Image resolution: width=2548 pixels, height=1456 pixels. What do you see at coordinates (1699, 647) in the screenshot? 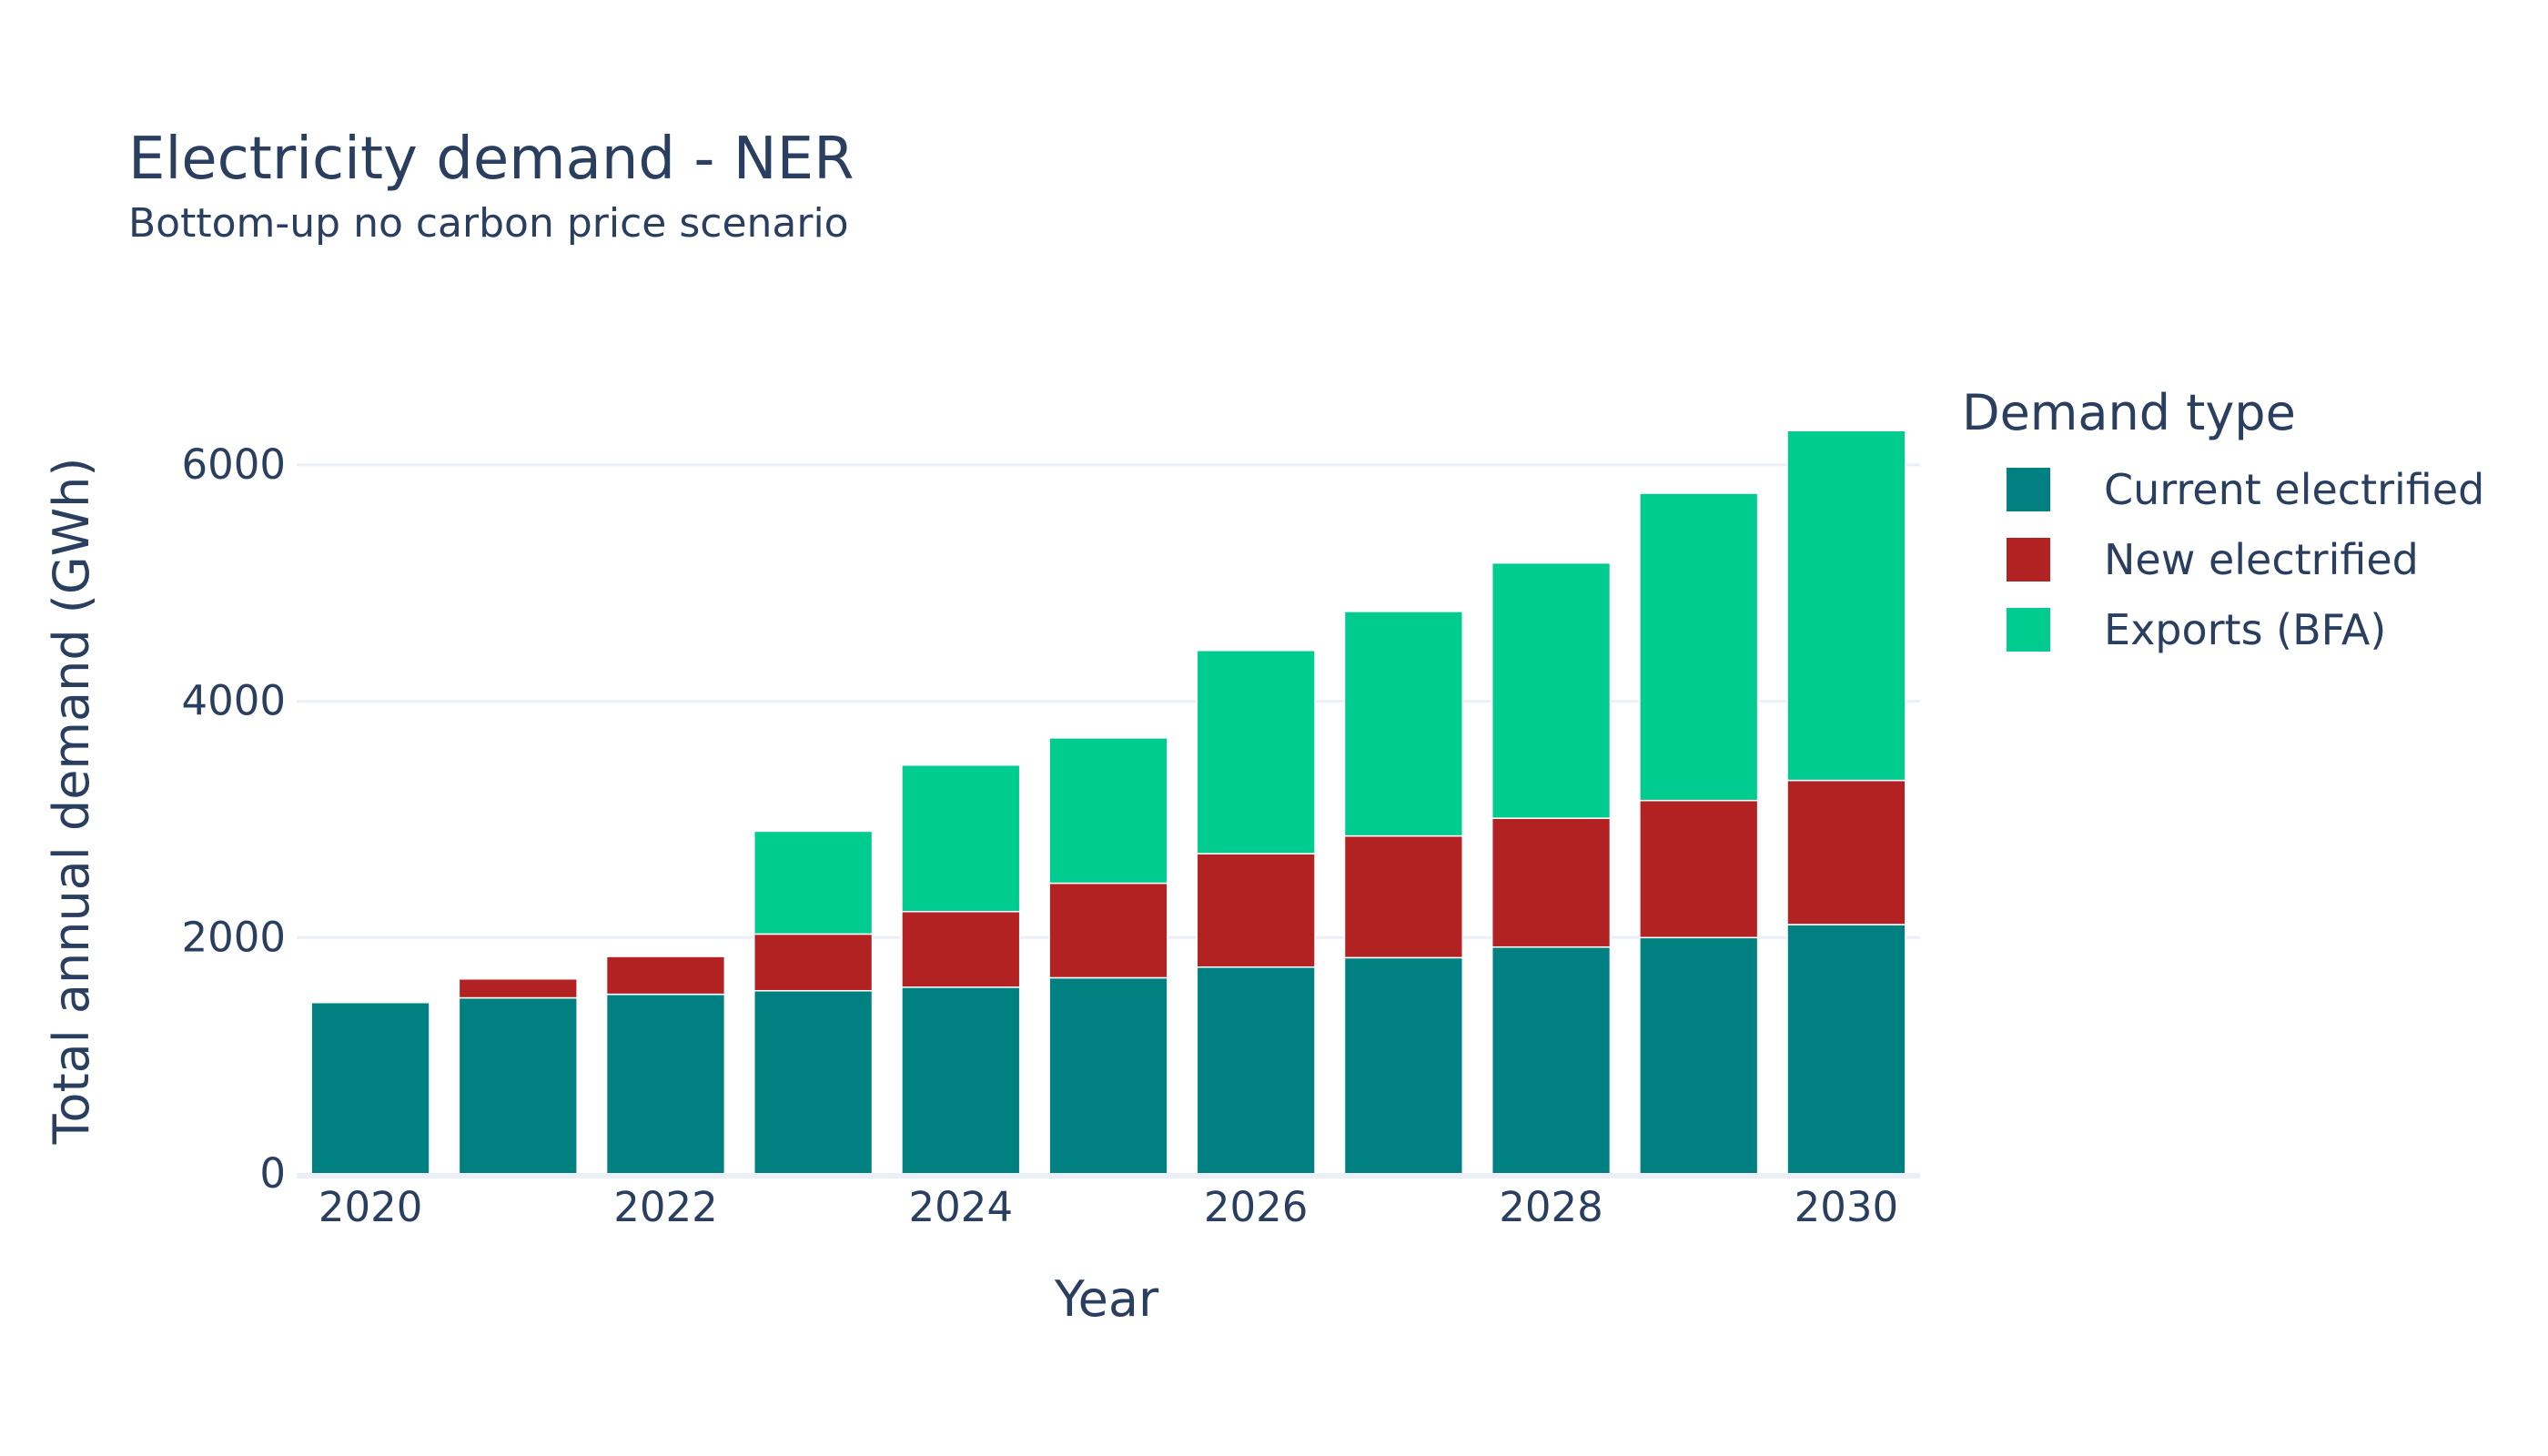
I see `bar-exports-bfa-2029` at bounding box center [1699, 647].